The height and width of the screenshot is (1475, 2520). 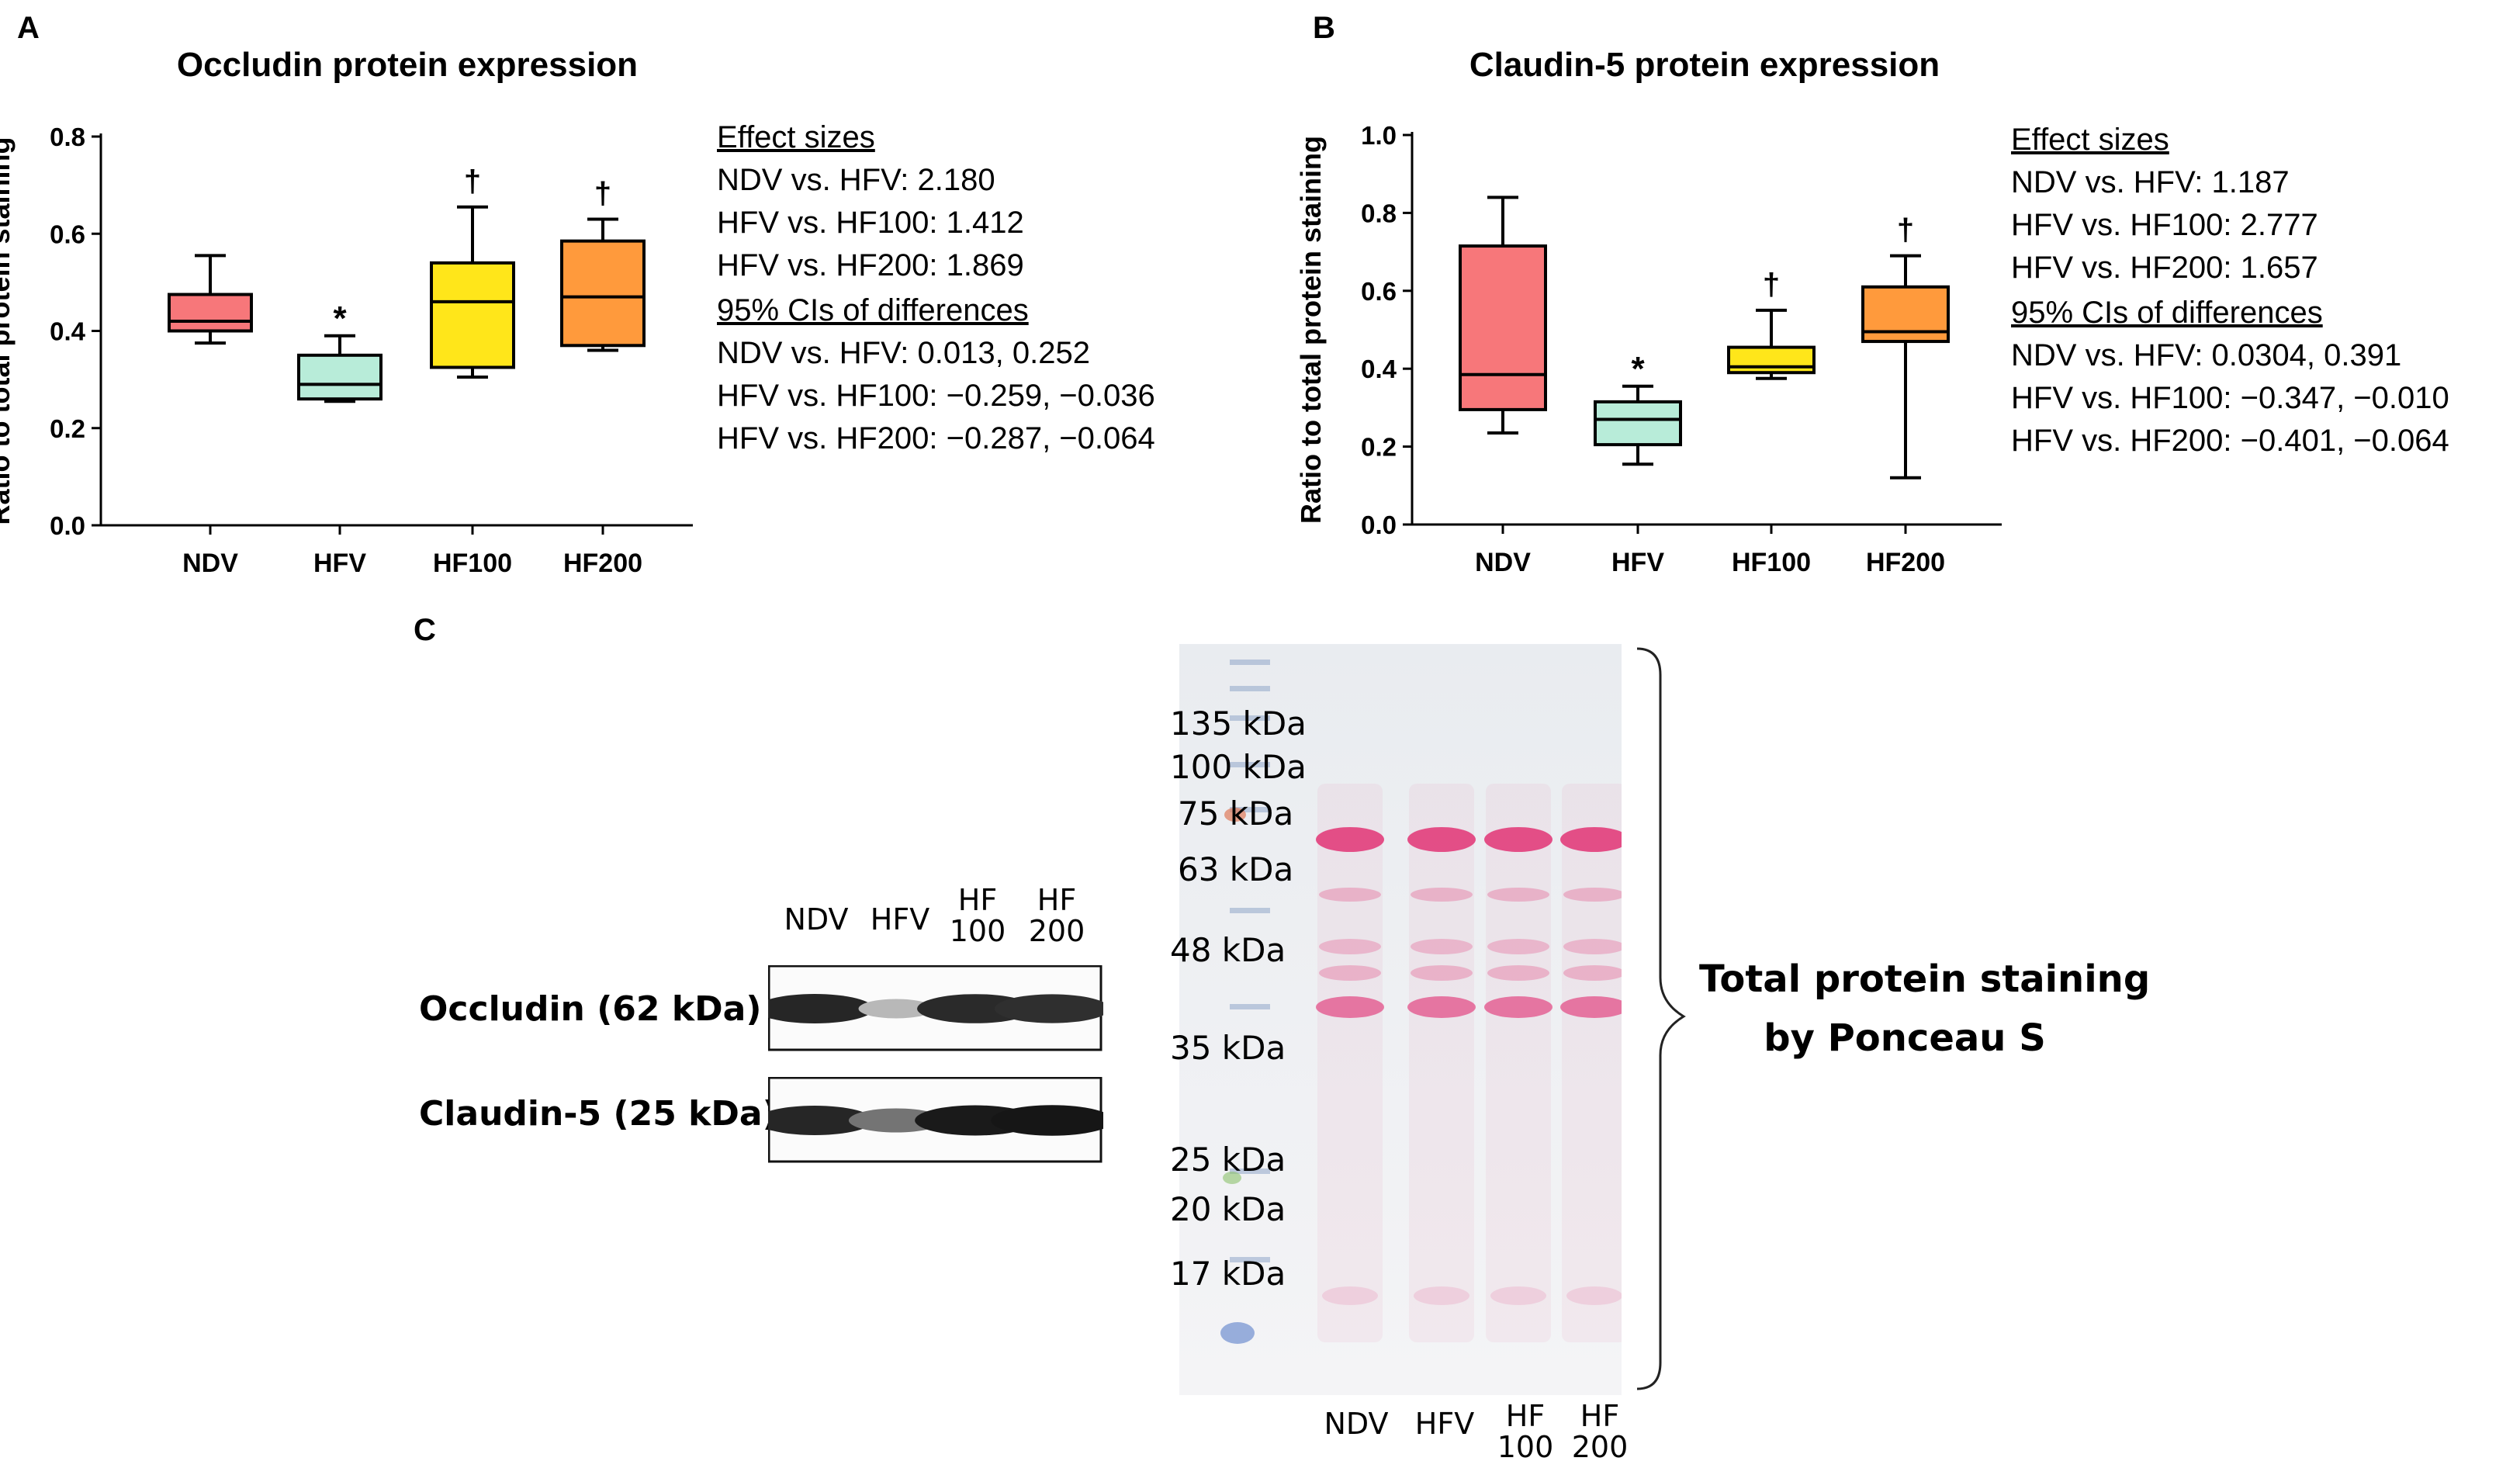 I want to click on panel-a-letter: A, so click(x=28, y=28).